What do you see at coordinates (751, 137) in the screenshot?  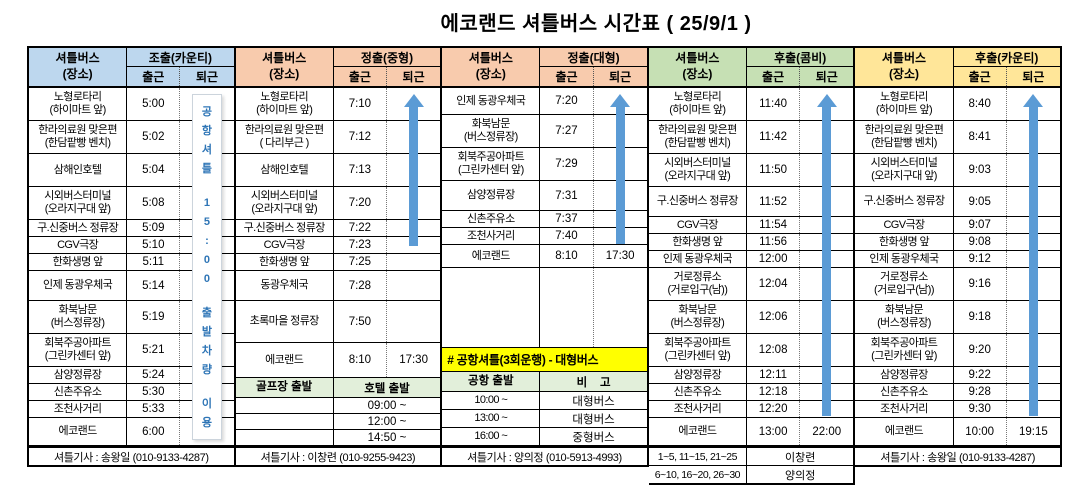 I see `stop-row: 한라의료원 맞은편 (한담팥빵 벤치) 11:42` at bounding box center [751, 137].